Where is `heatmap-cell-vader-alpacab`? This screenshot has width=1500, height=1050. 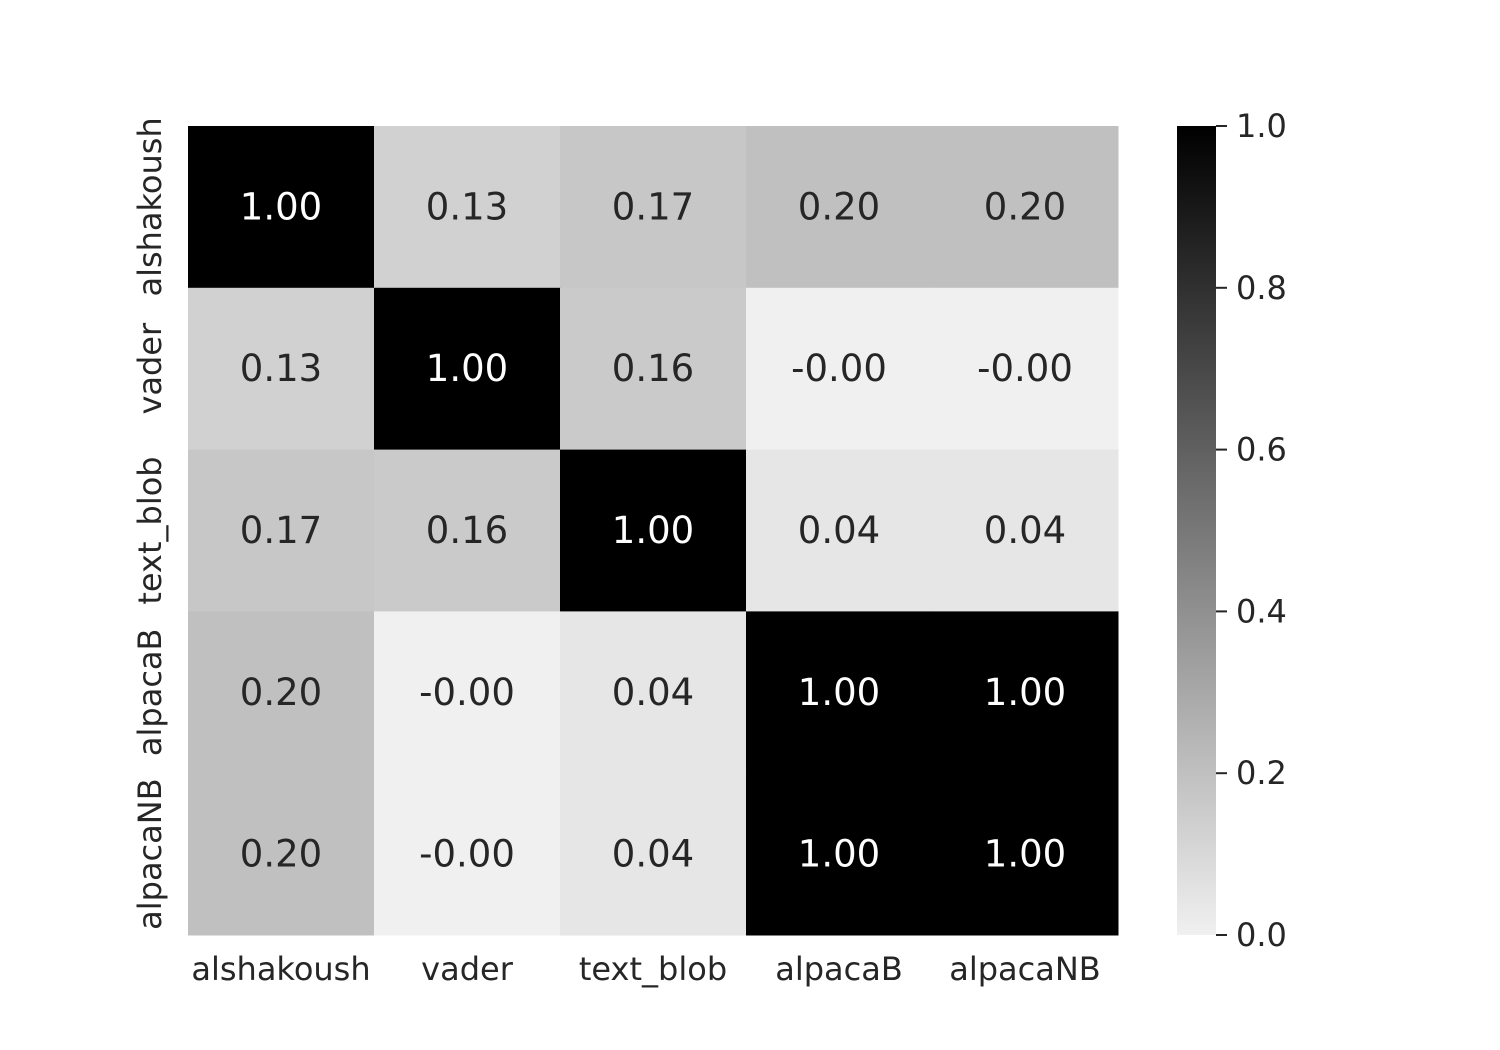 heatmap-cell-vader-alpacab is located at coordinates (839, 369).